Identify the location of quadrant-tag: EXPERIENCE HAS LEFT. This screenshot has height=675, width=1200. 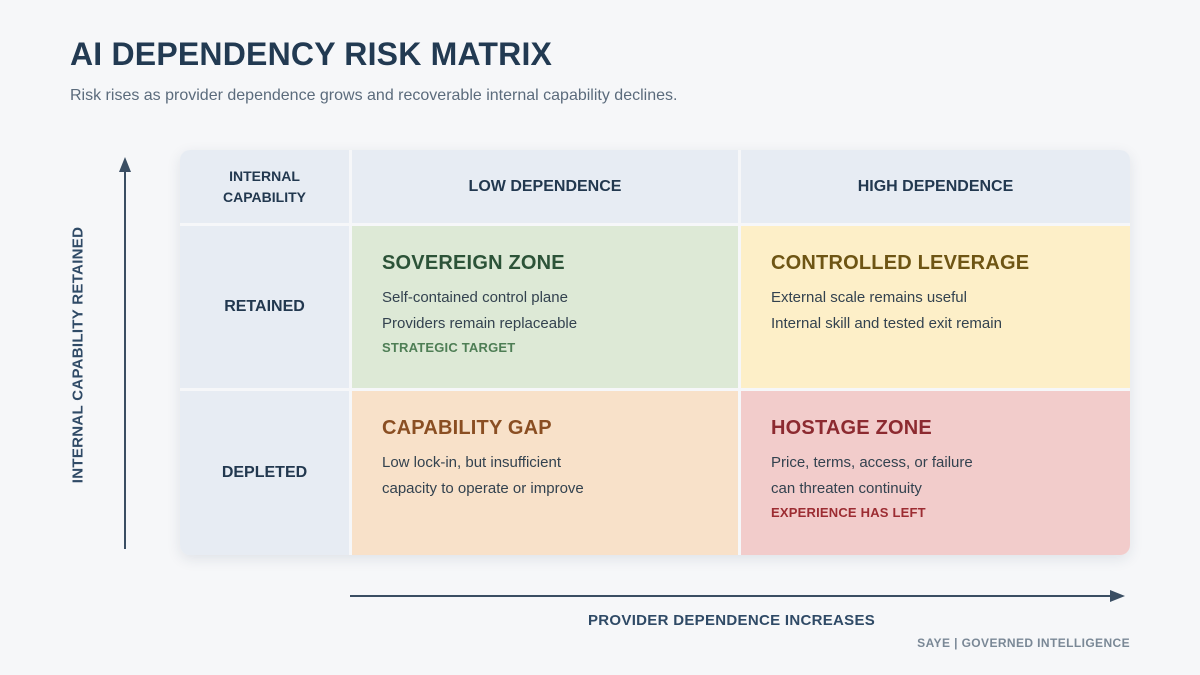
(848, 512).